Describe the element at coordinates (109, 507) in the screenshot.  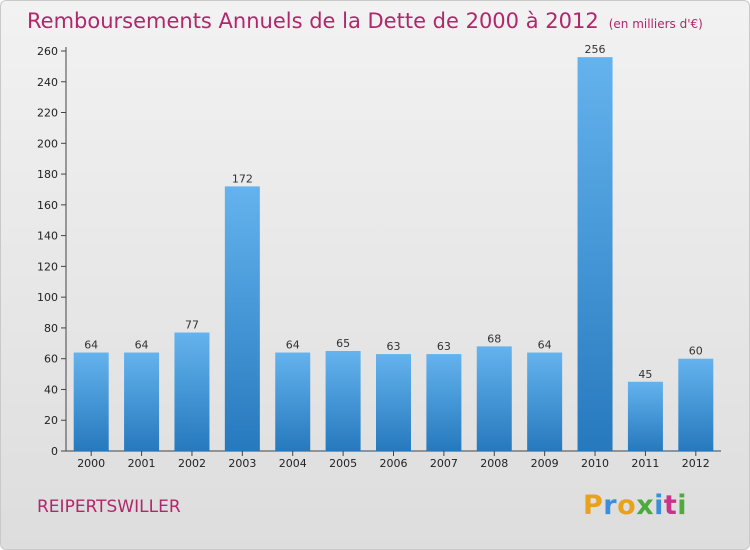
I see `town-name: REIPERTSWILLER` at that location.